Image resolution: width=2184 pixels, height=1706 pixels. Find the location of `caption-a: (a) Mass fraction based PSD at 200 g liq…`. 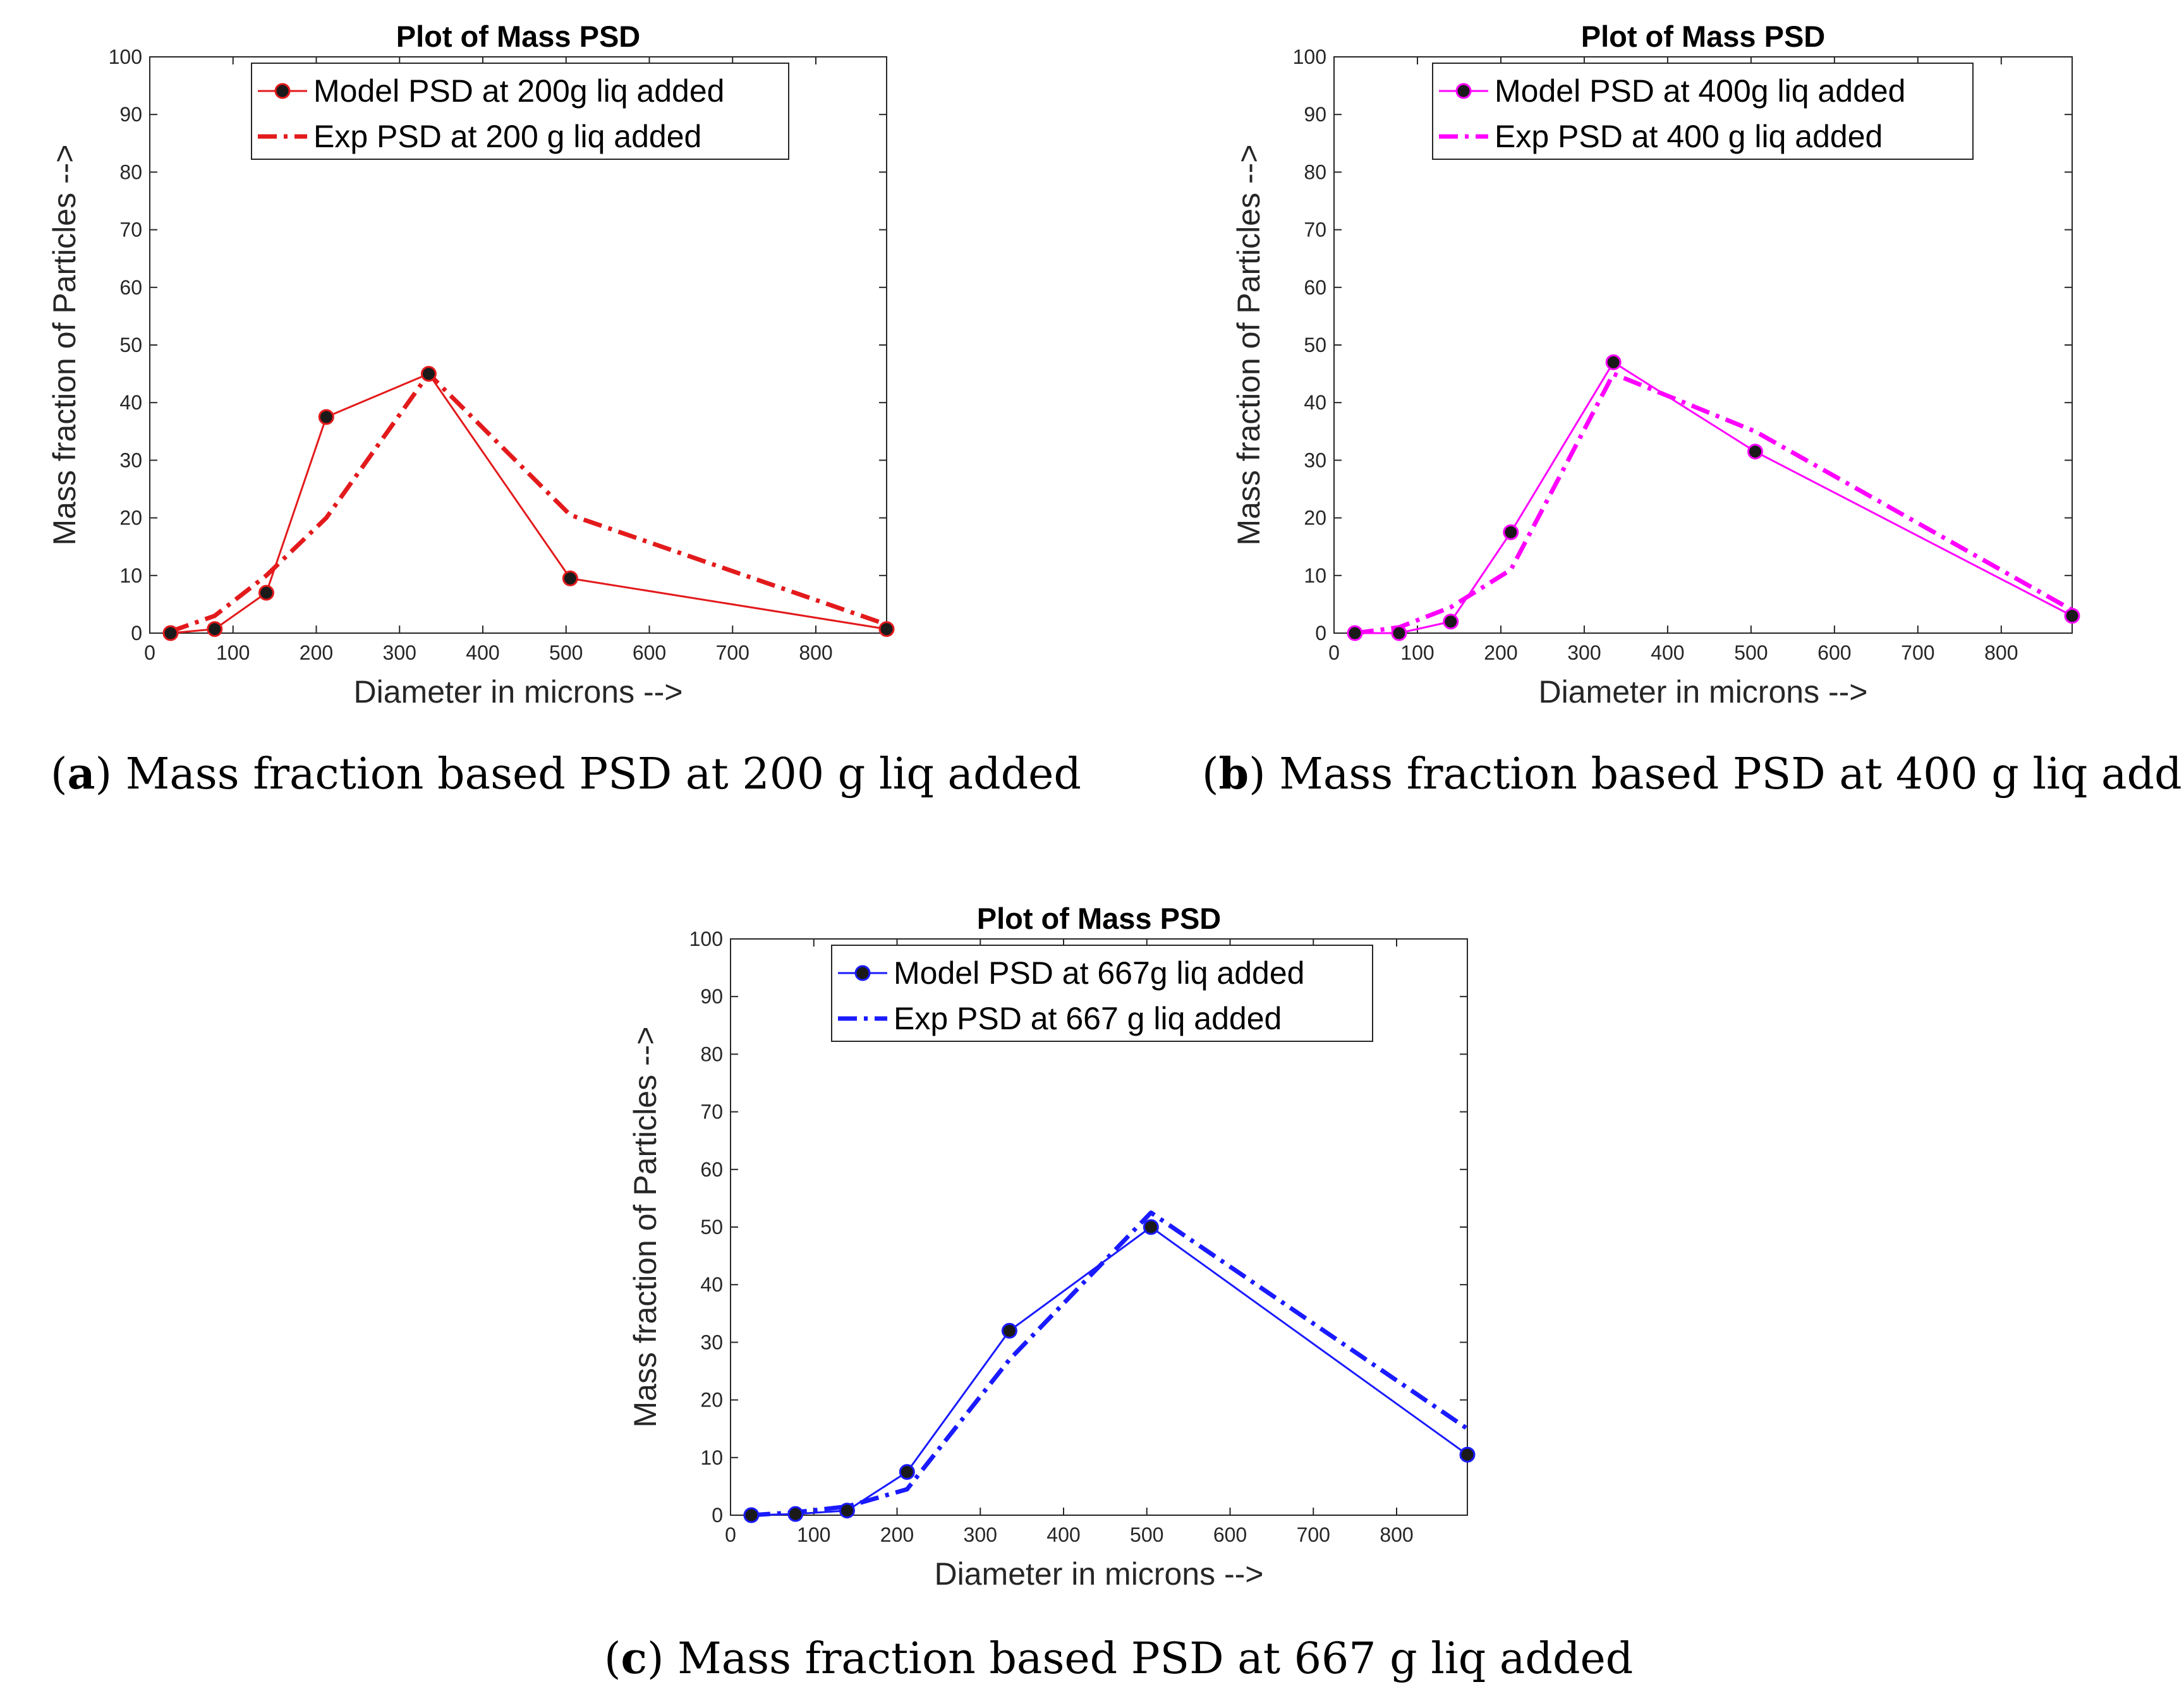

caption-a: (a) Mass fraction based PSD at 200 g liq… is located at coordinates (566, 774).